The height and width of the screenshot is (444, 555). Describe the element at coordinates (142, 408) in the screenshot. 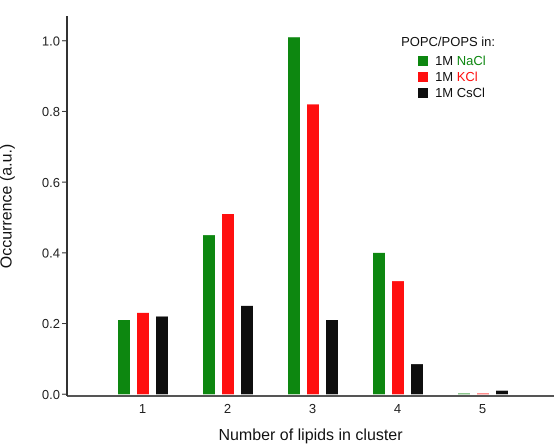

I see `x-tick-label: 1` at that location.